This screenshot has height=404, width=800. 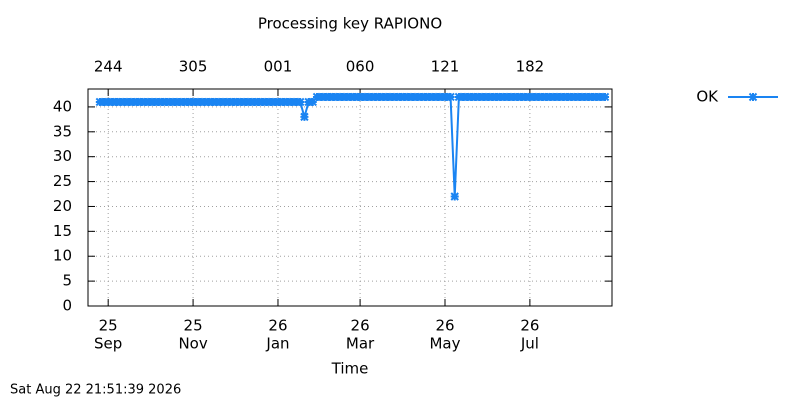 I want to click on x-tick-label: Nov, so click(x=192, y=344).